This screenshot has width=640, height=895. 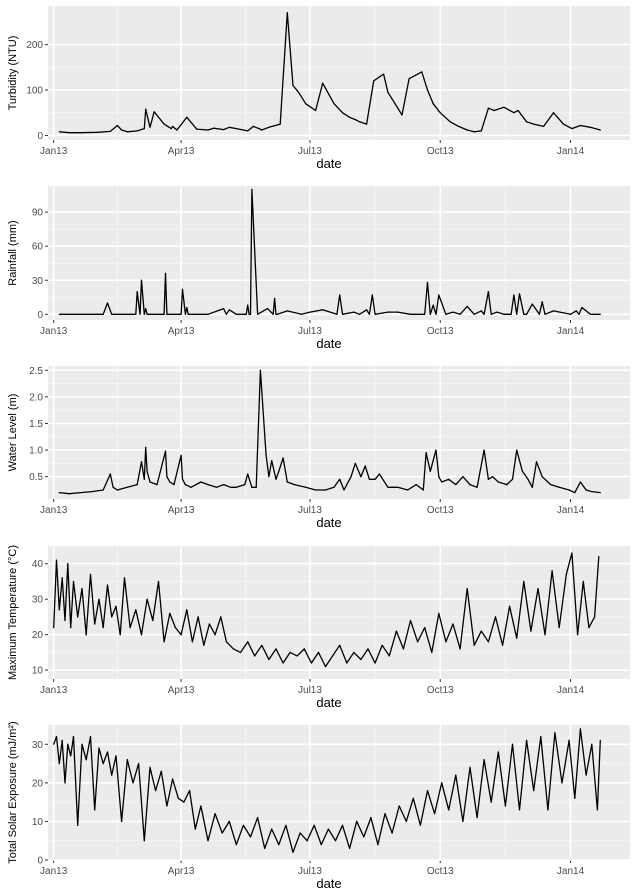 What do you see at coordinates (40, 861) in the screenshot?
I see `y-tick-label: 0` at bounding box center [40, 861].